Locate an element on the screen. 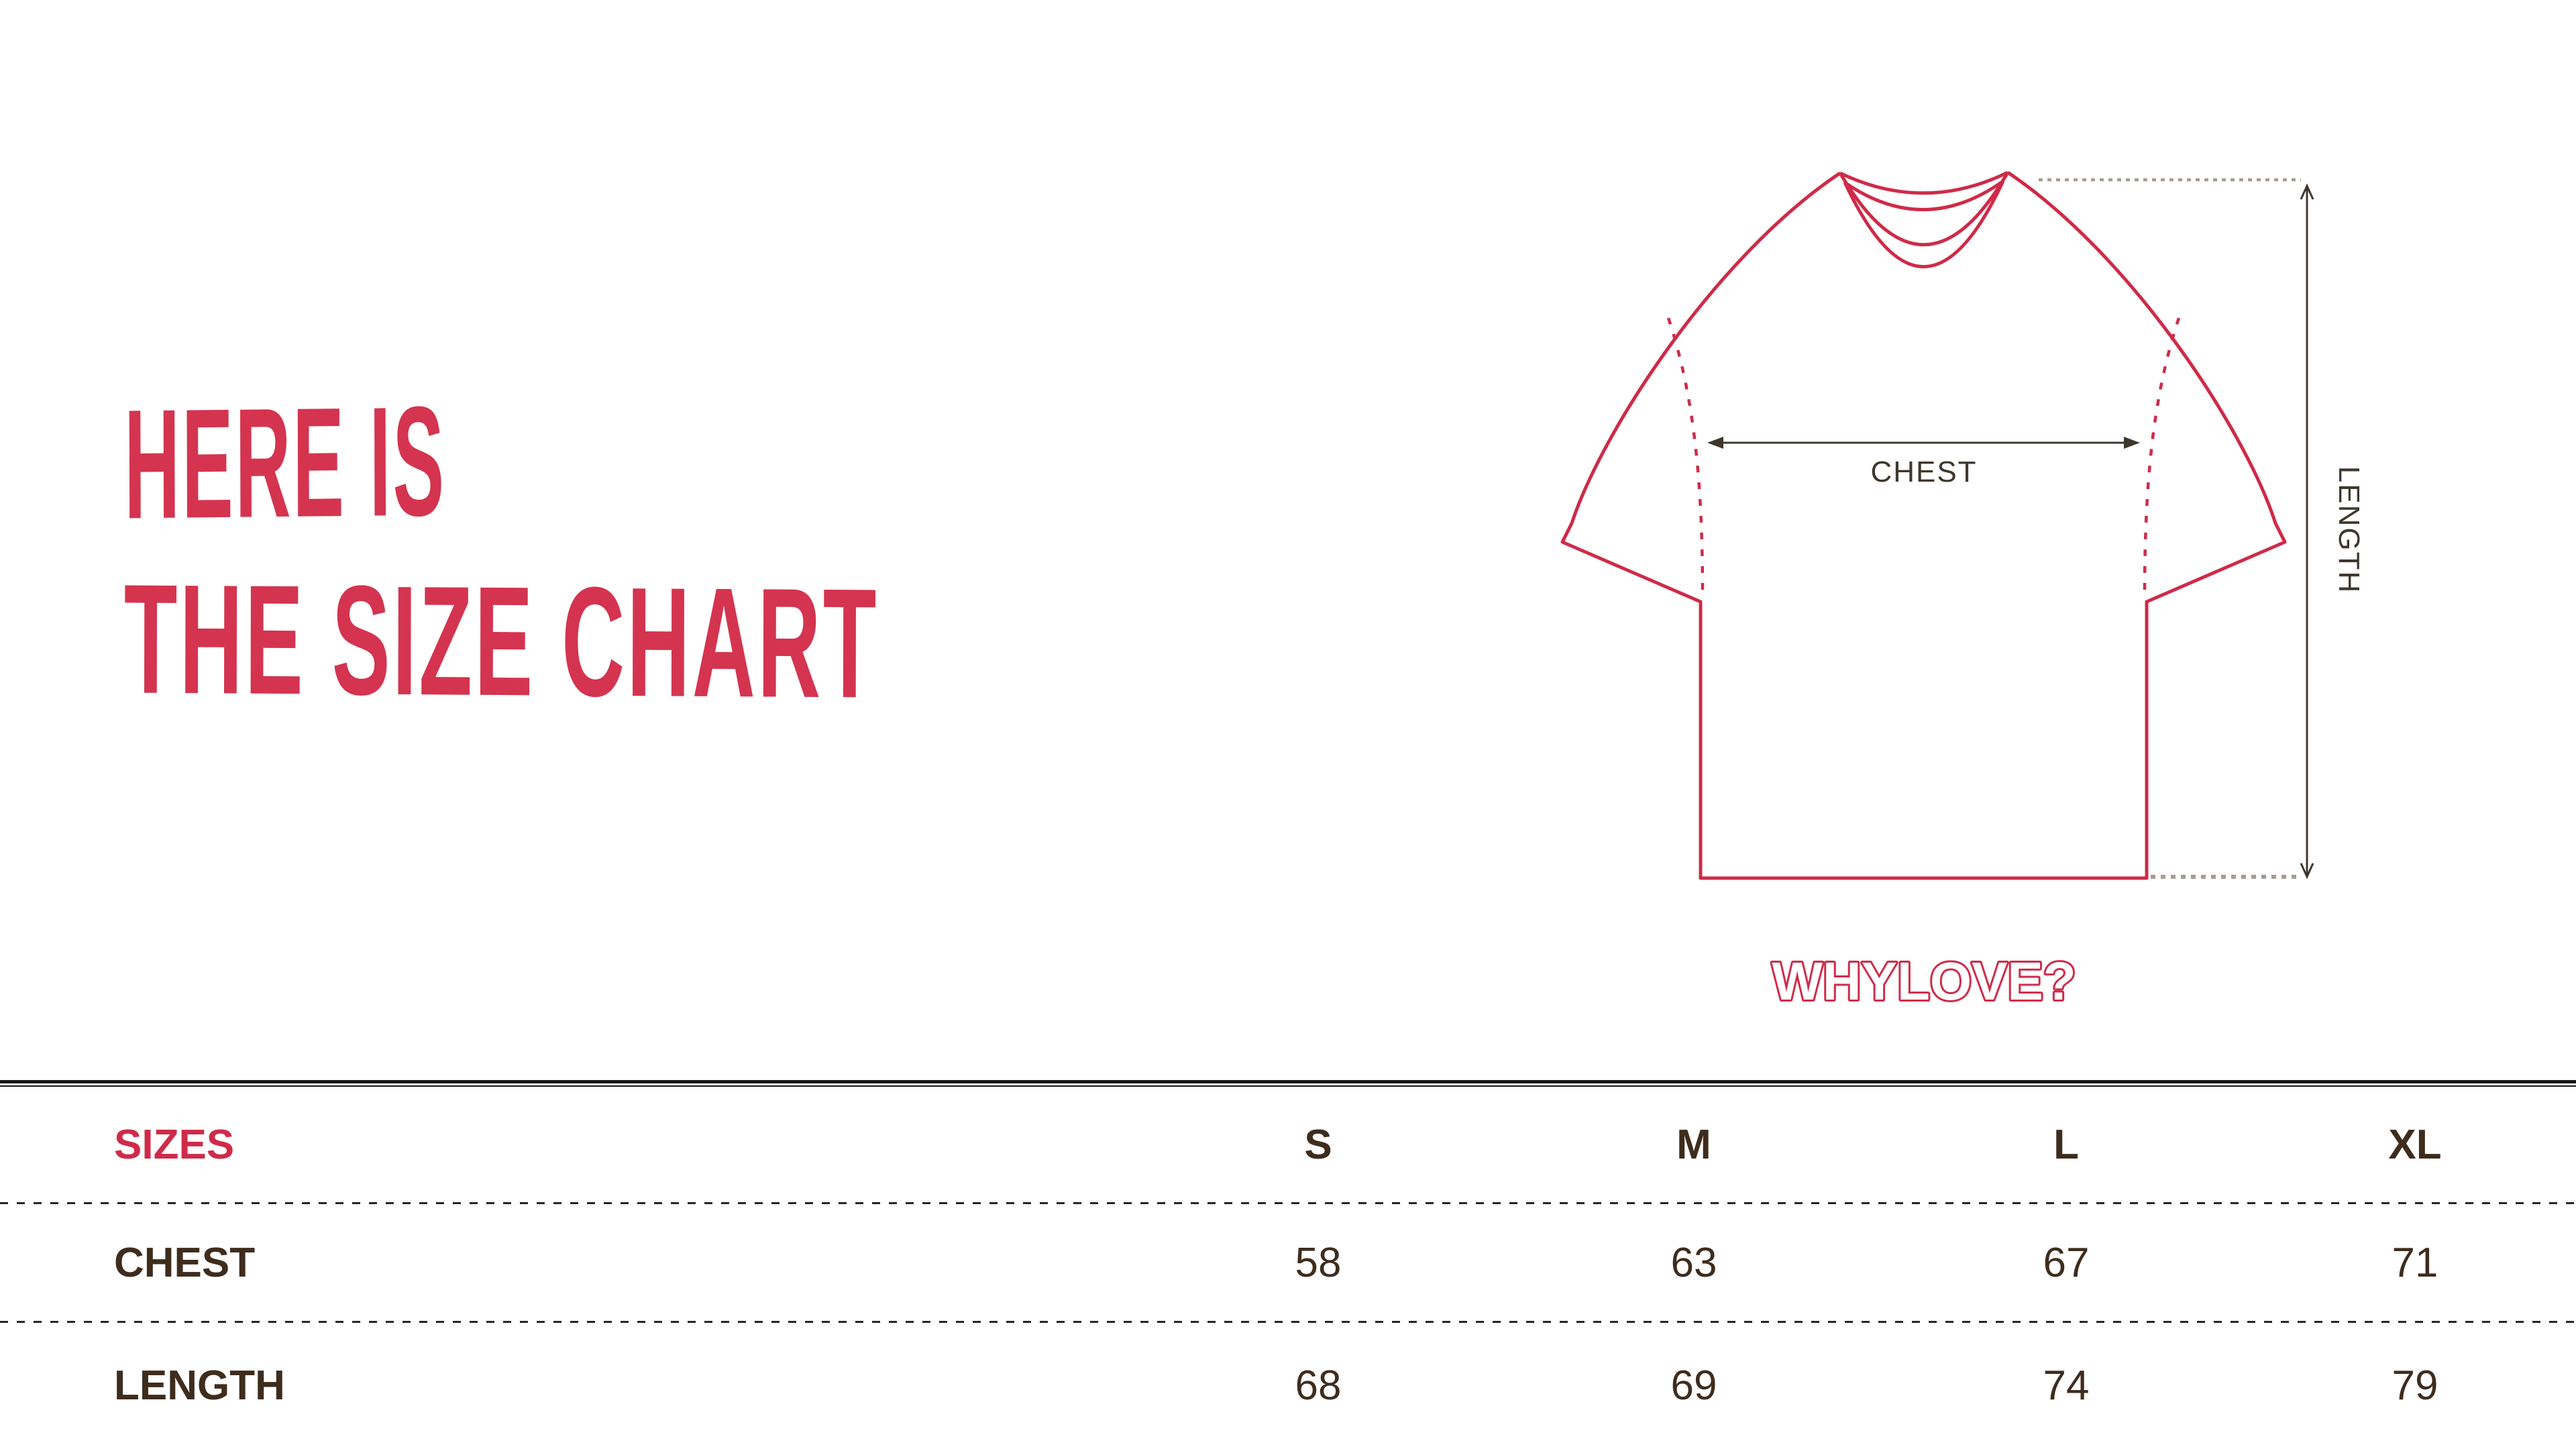 This screenshot has height=1449, width=2576. table-header-row: SIZES S M L XL is located at coordinates (1288, 1144).